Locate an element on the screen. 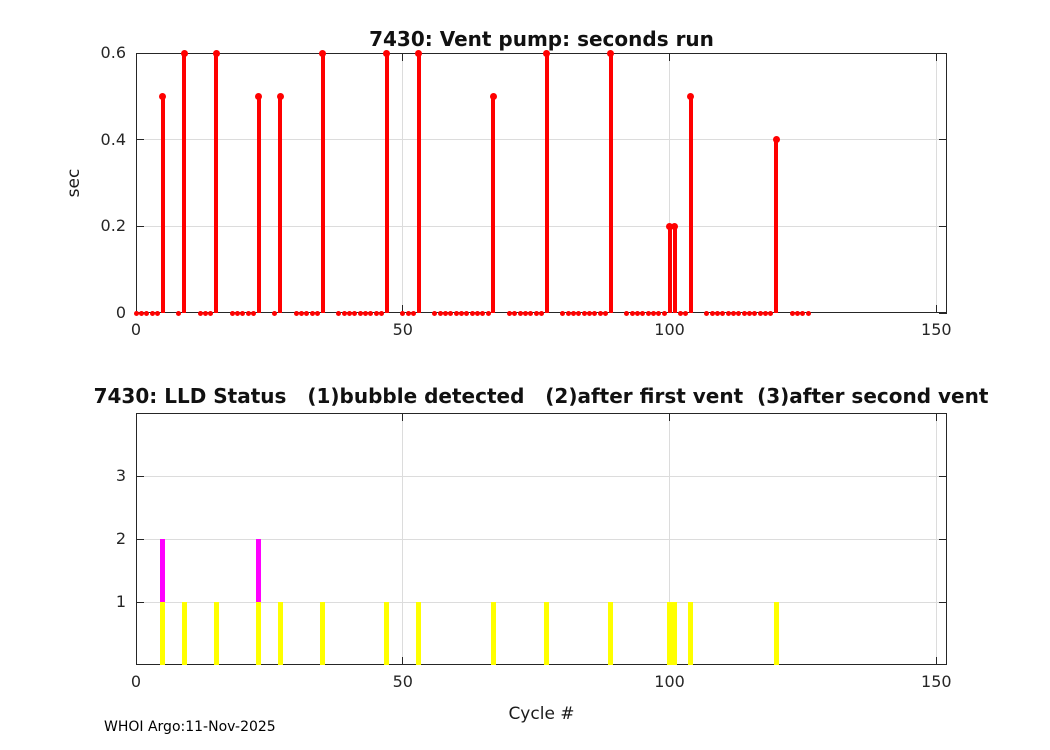 The width and height of the screenshot is (1050, 750). vent-pump-title: 7430: Vent pump: seconds run is located at coordinates (541, 39).